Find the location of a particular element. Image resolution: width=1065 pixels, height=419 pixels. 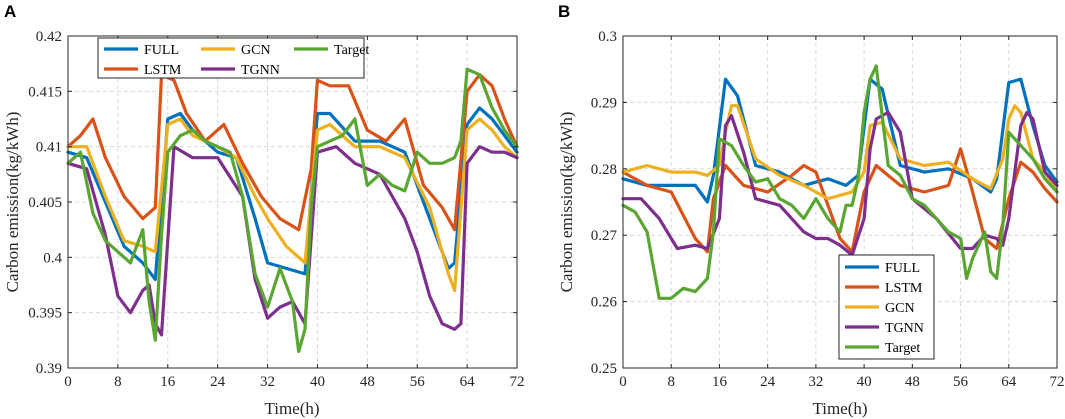

y-tick-label: 0.29 is located at coordinates (604, 103).